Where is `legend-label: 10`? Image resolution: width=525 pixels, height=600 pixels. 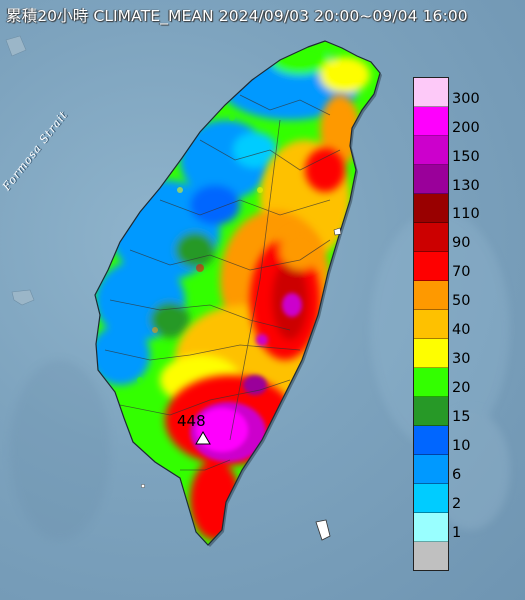
legend-label: 10 is located at coordinates (461, 446).